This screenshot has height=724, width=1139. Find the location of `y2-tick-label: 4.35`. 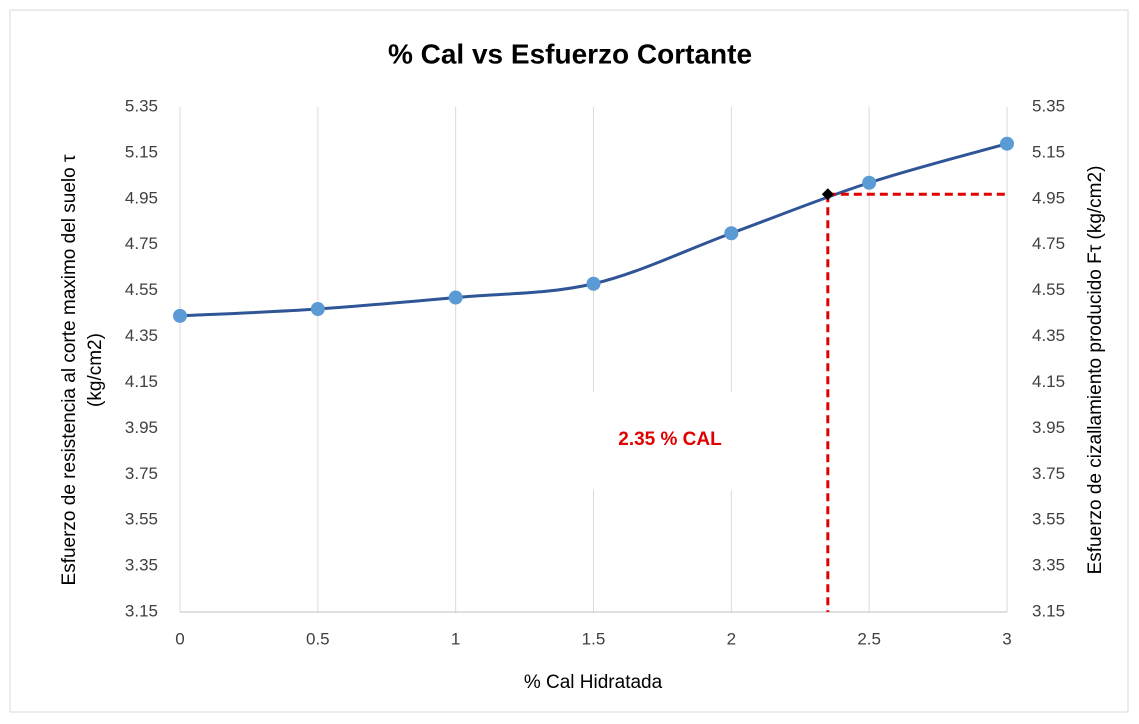

y2-tick-label: 4.35 is located at coordinates (1048, 335).